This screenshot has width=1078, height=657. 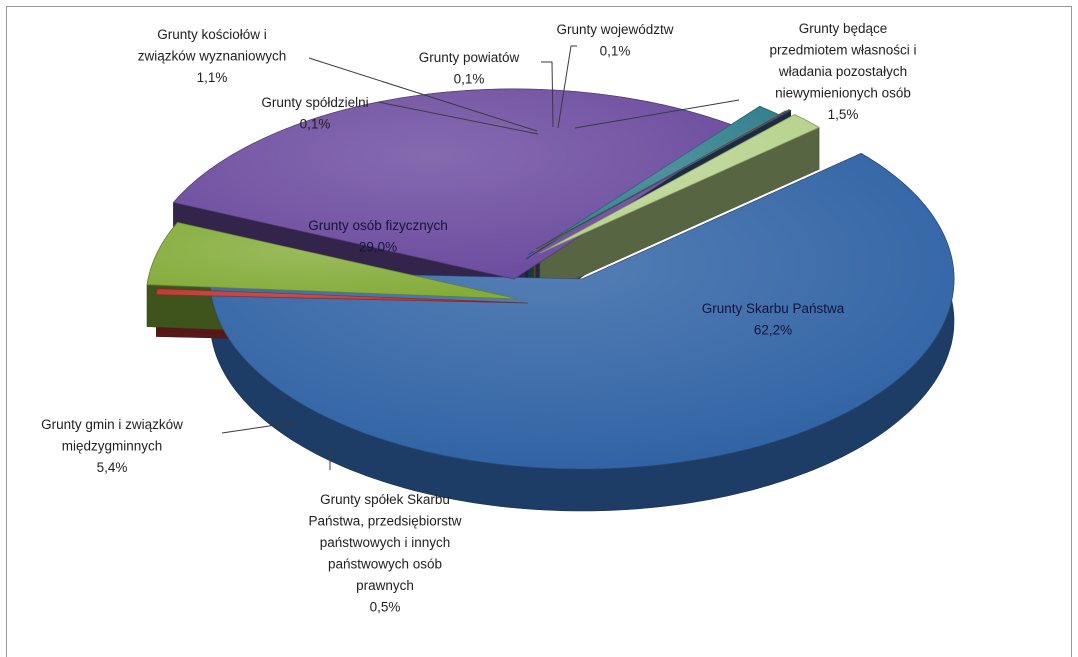 I want to click on data-label-line: Grunty powiatów, so click(x=469, y=57).